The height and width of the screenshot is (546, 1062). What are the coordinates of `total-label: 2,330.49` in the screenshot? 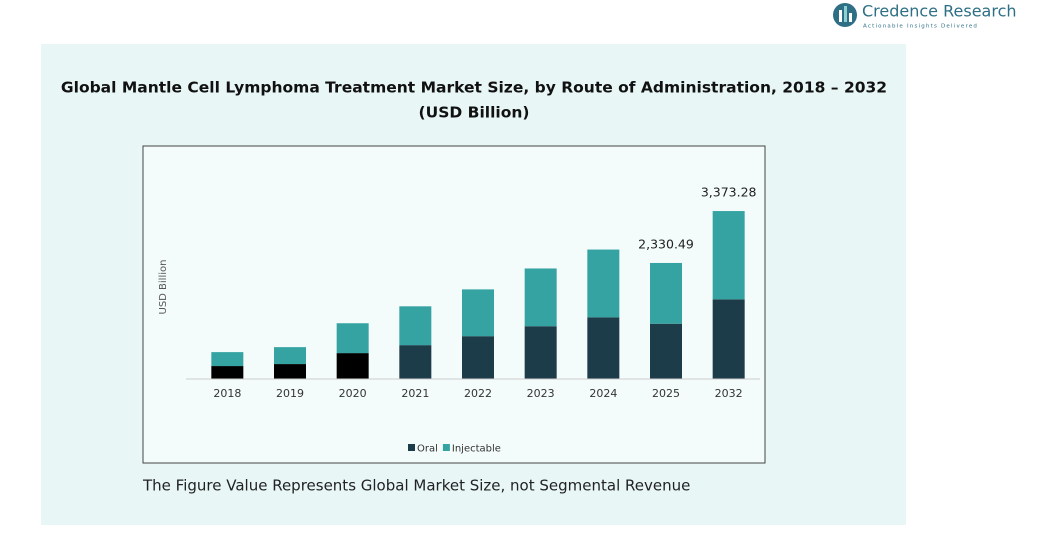 It's located at (666, 243).